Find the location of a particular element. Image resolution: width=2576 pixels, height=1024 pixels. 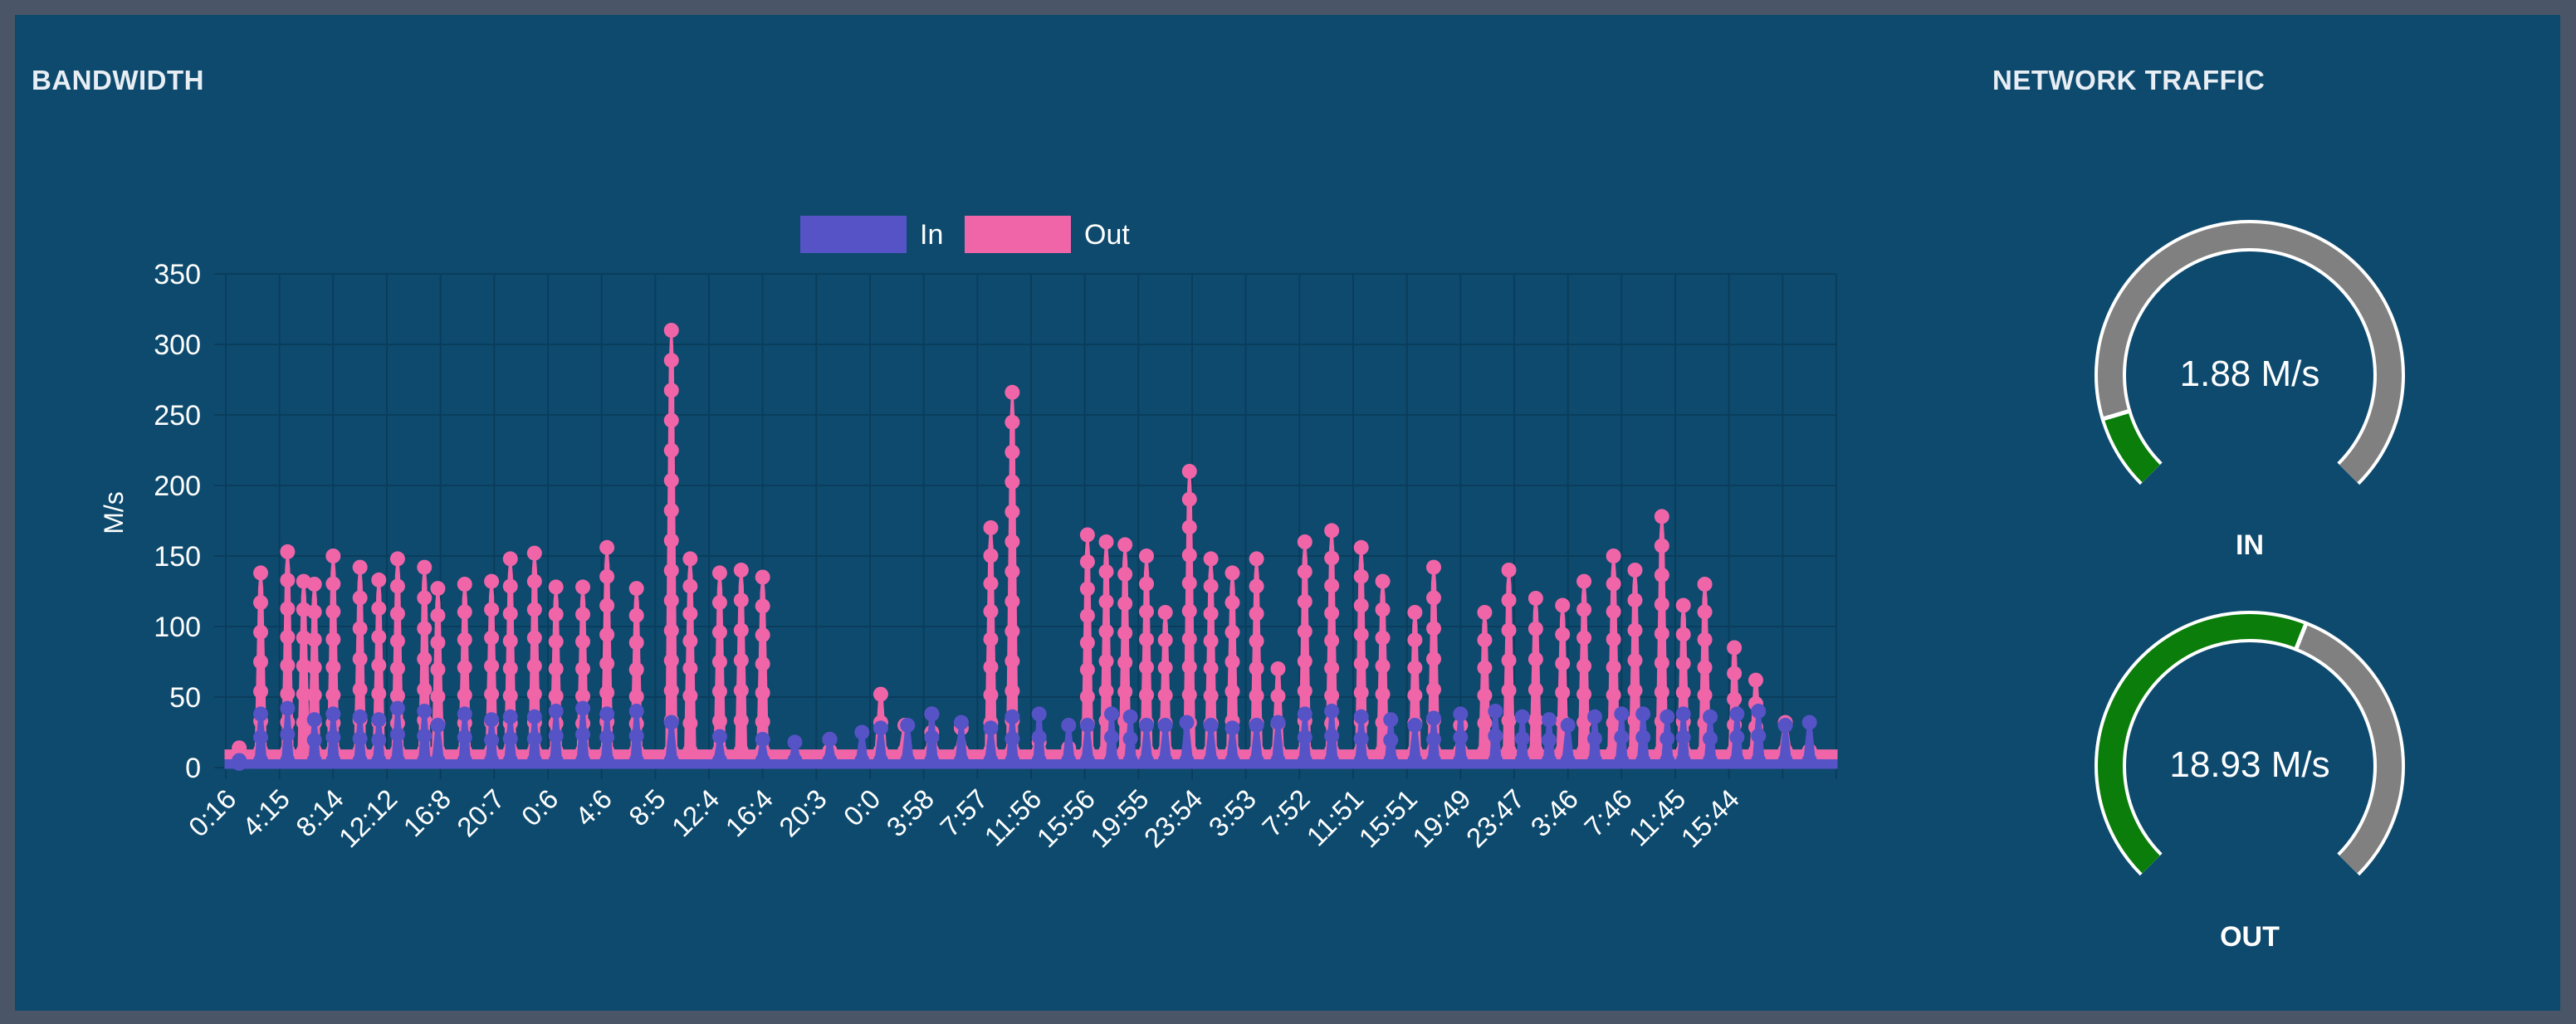

y-tick-label: 350 is located at coordinates (177, 274).